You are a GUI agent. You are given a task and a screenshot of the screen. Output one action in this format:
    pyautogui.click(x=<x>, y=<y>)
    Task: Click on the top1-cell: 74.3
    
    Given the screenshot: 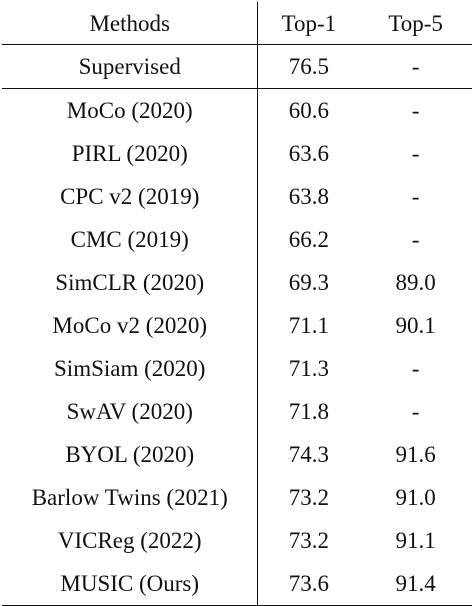 What is the action you would take?
    pyautogui.click(x=308, y=454)
    